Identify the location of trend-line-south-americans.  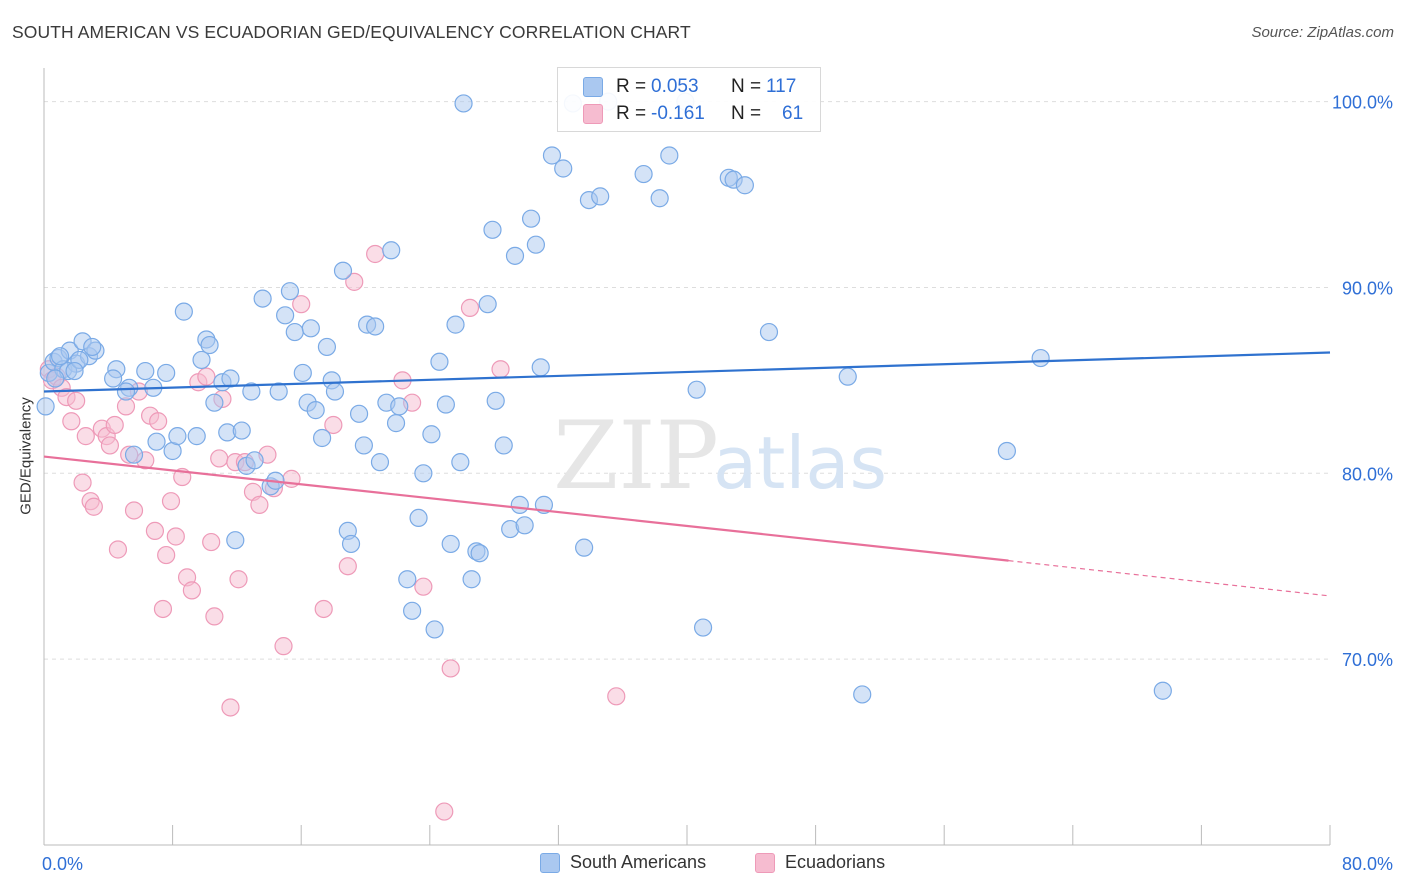
(687, 372).